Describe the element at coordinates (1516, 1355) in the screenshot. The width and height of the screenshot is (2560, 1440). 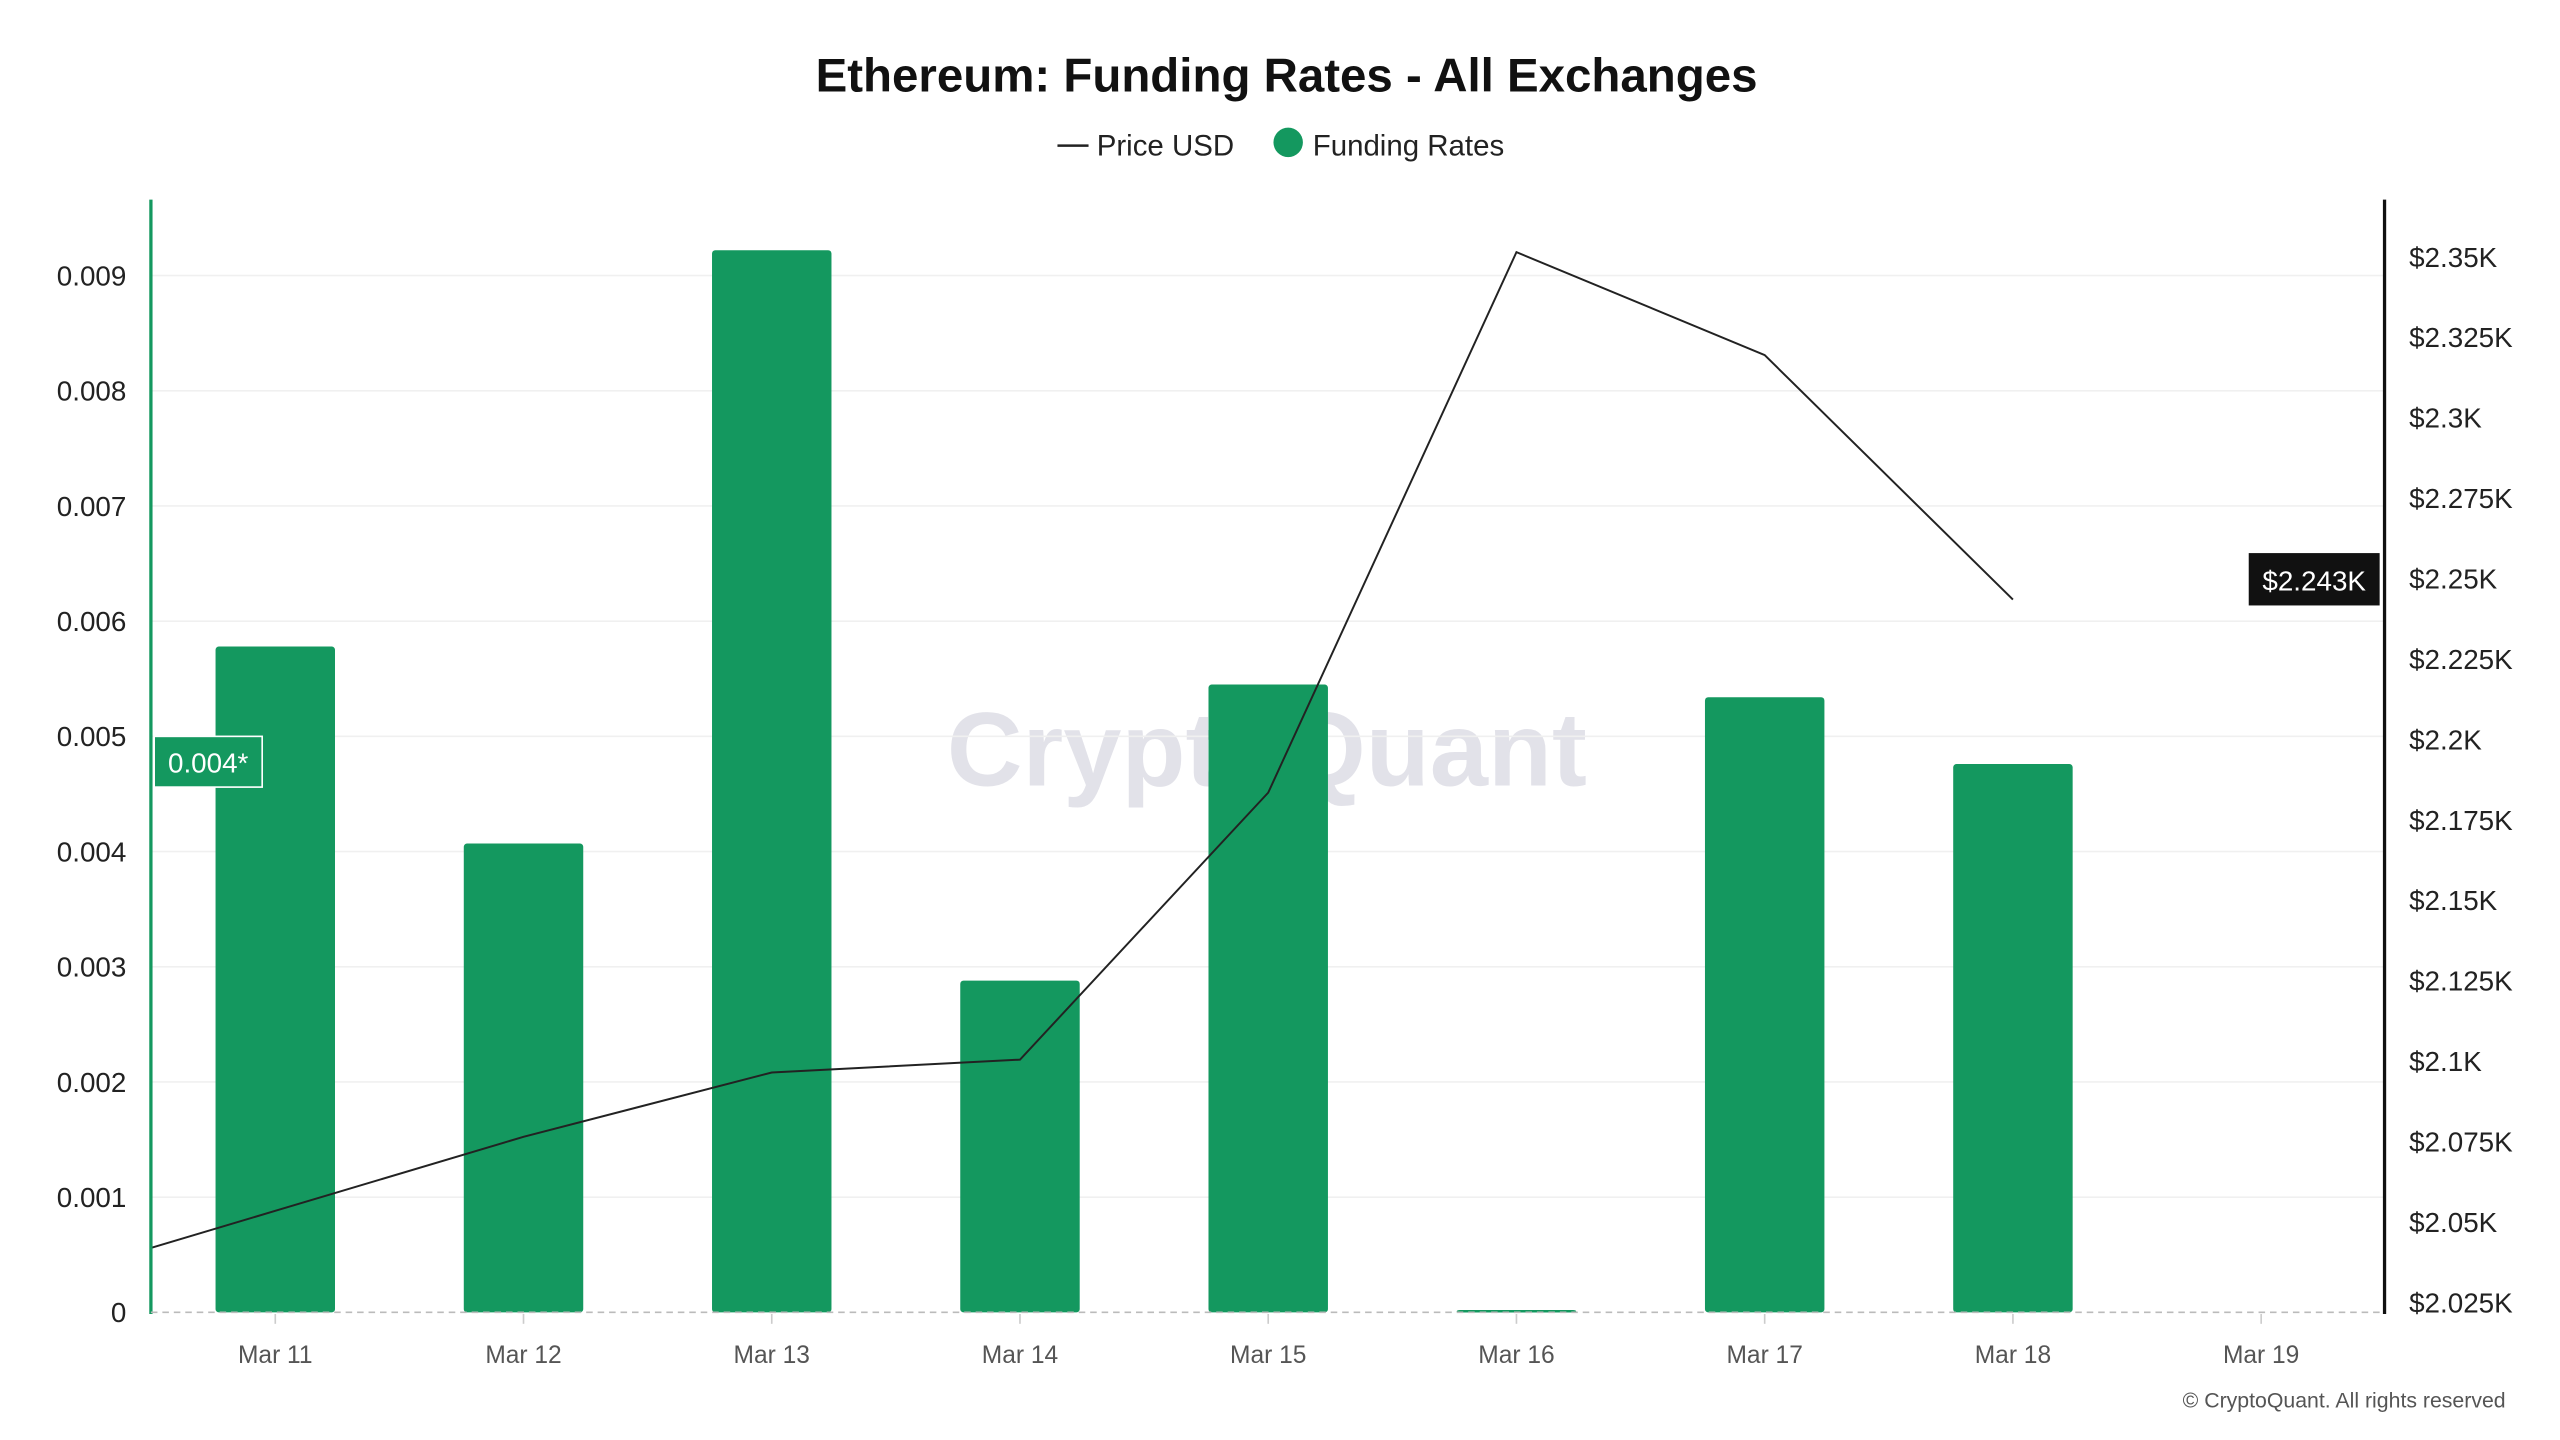
I see `x-tick-label: Mar 16` at that location.